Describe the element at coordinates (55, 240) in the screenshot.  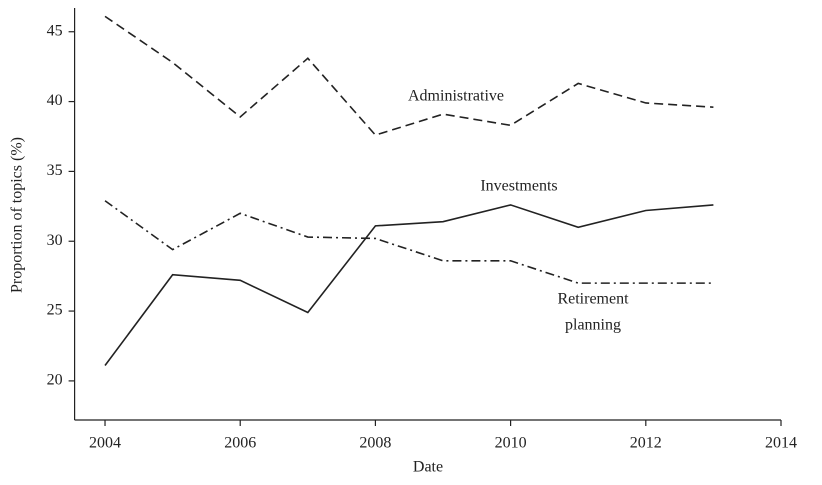
I see `y-tick-label: 30` at that location.